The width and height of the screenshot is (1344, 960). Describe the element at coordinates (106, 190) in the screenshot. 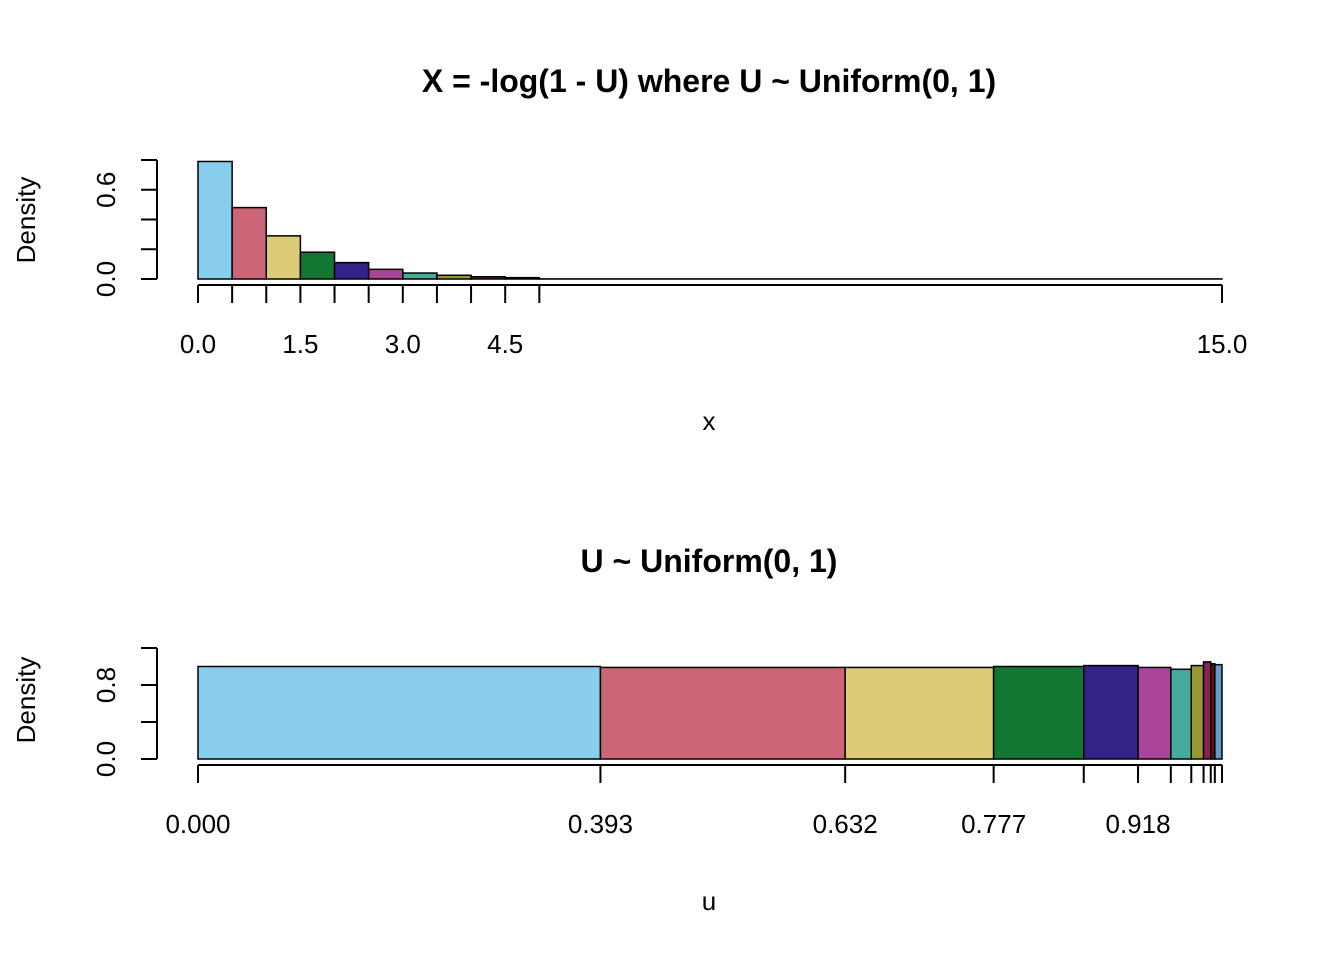

I see `y-tick-label: 0.6` at that location.